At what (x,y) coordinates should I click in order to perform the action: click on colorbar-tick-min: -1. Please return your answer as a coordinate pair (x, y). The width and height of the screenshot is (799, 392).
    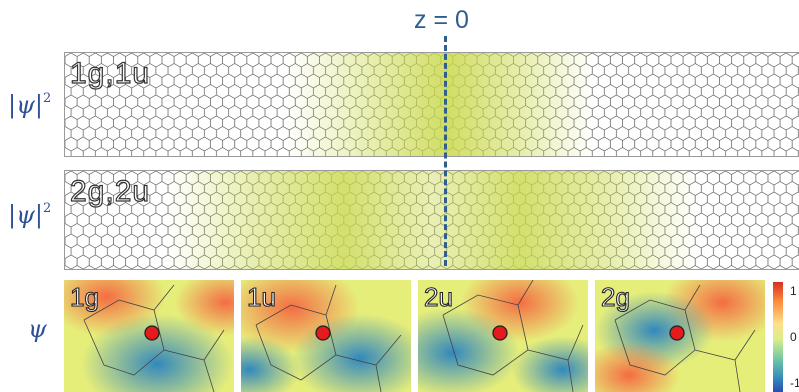
    Looking at the image, I should click on (794, 383).